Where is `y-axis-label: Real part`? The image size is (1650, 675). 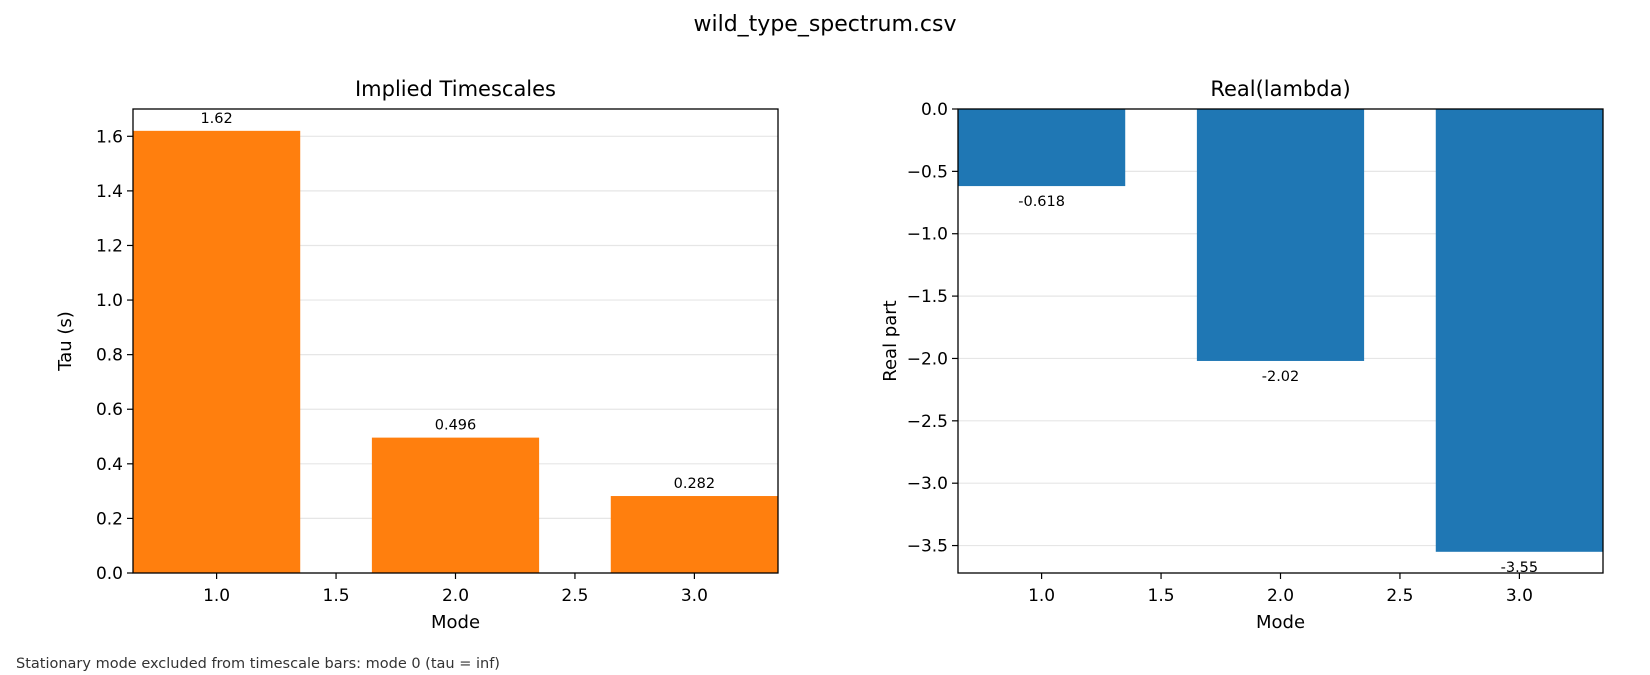 y-axis-label: Real part is located at coordinates (890, 340).